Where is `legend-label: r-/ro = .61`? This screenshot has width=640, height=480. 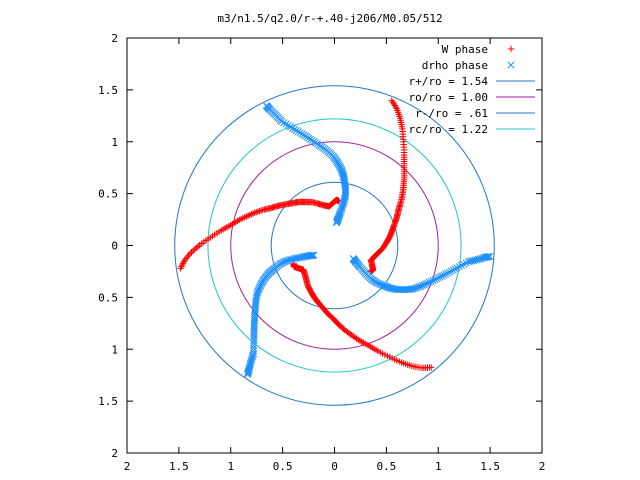
legend-label: r-/ro = .61 is located at coordinates (451, 113).